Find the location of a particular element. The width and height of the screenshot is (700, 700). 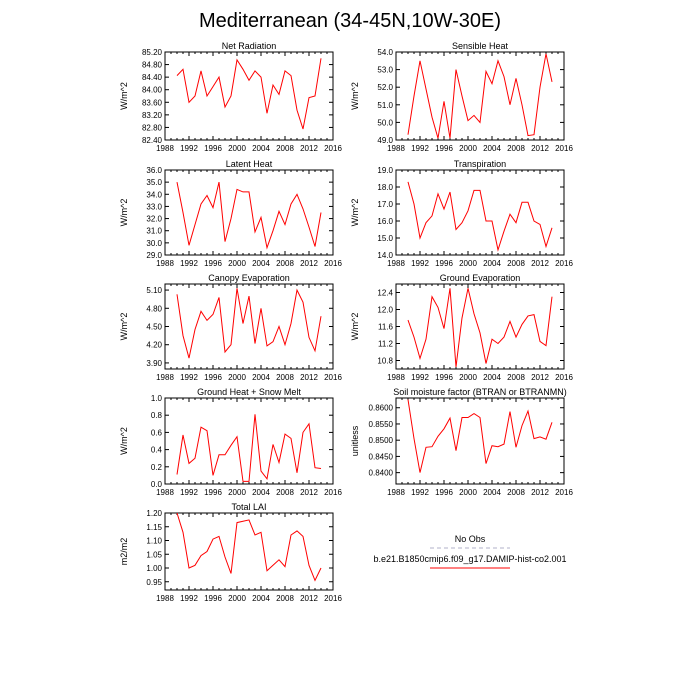

y-tick-label: 0.8450 is located at coordinates (381, 456).